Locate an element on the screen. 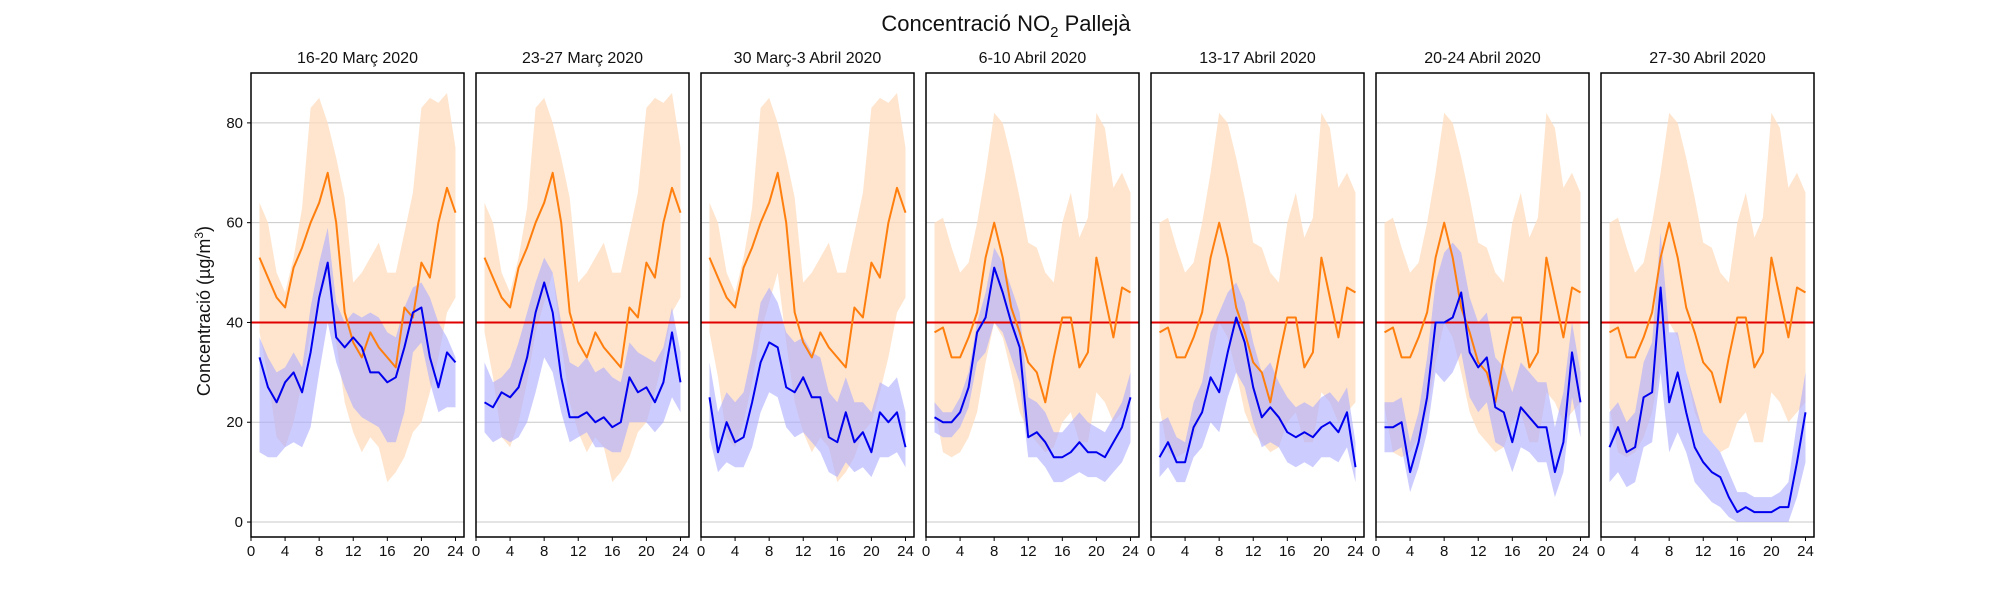  panel-title: 23-27 Març 2020 is located at coordinates (582, 58).